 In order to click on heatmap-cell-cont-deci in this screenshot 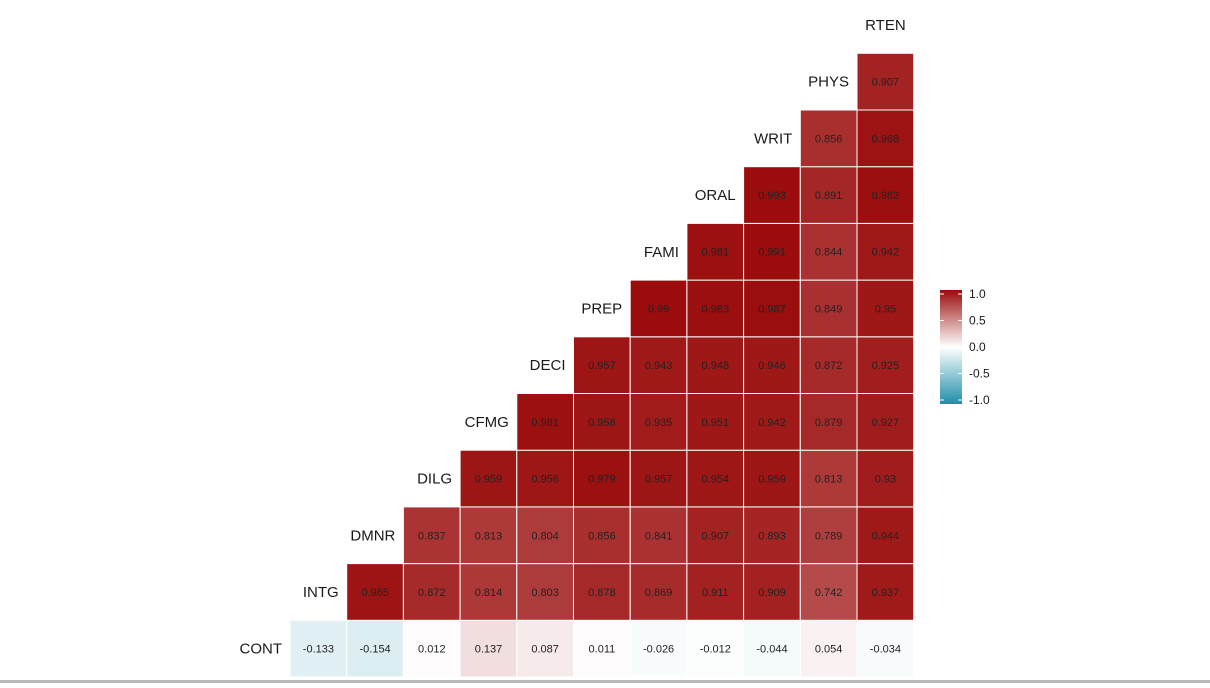, I will do `click(545, 648)`.